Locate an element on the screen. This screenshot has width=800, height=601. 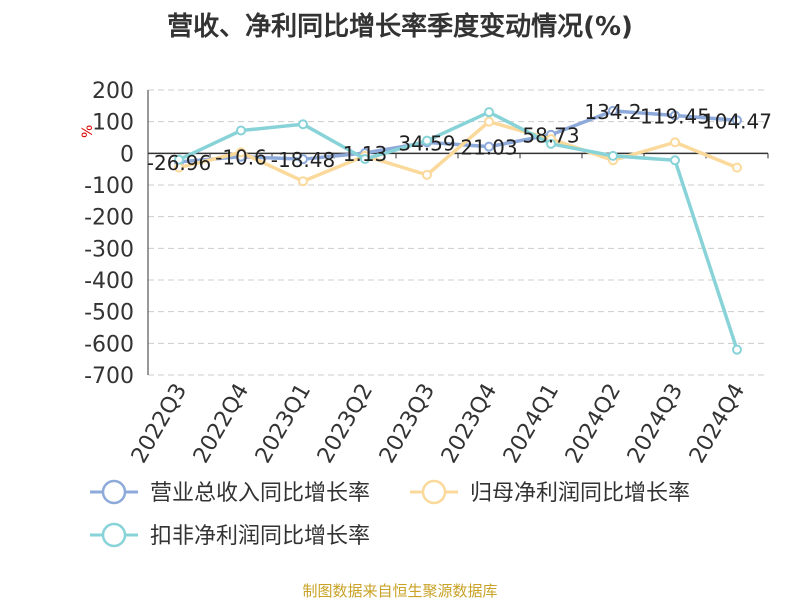
y-axis-unit: % is located at coordinates (88, 131).